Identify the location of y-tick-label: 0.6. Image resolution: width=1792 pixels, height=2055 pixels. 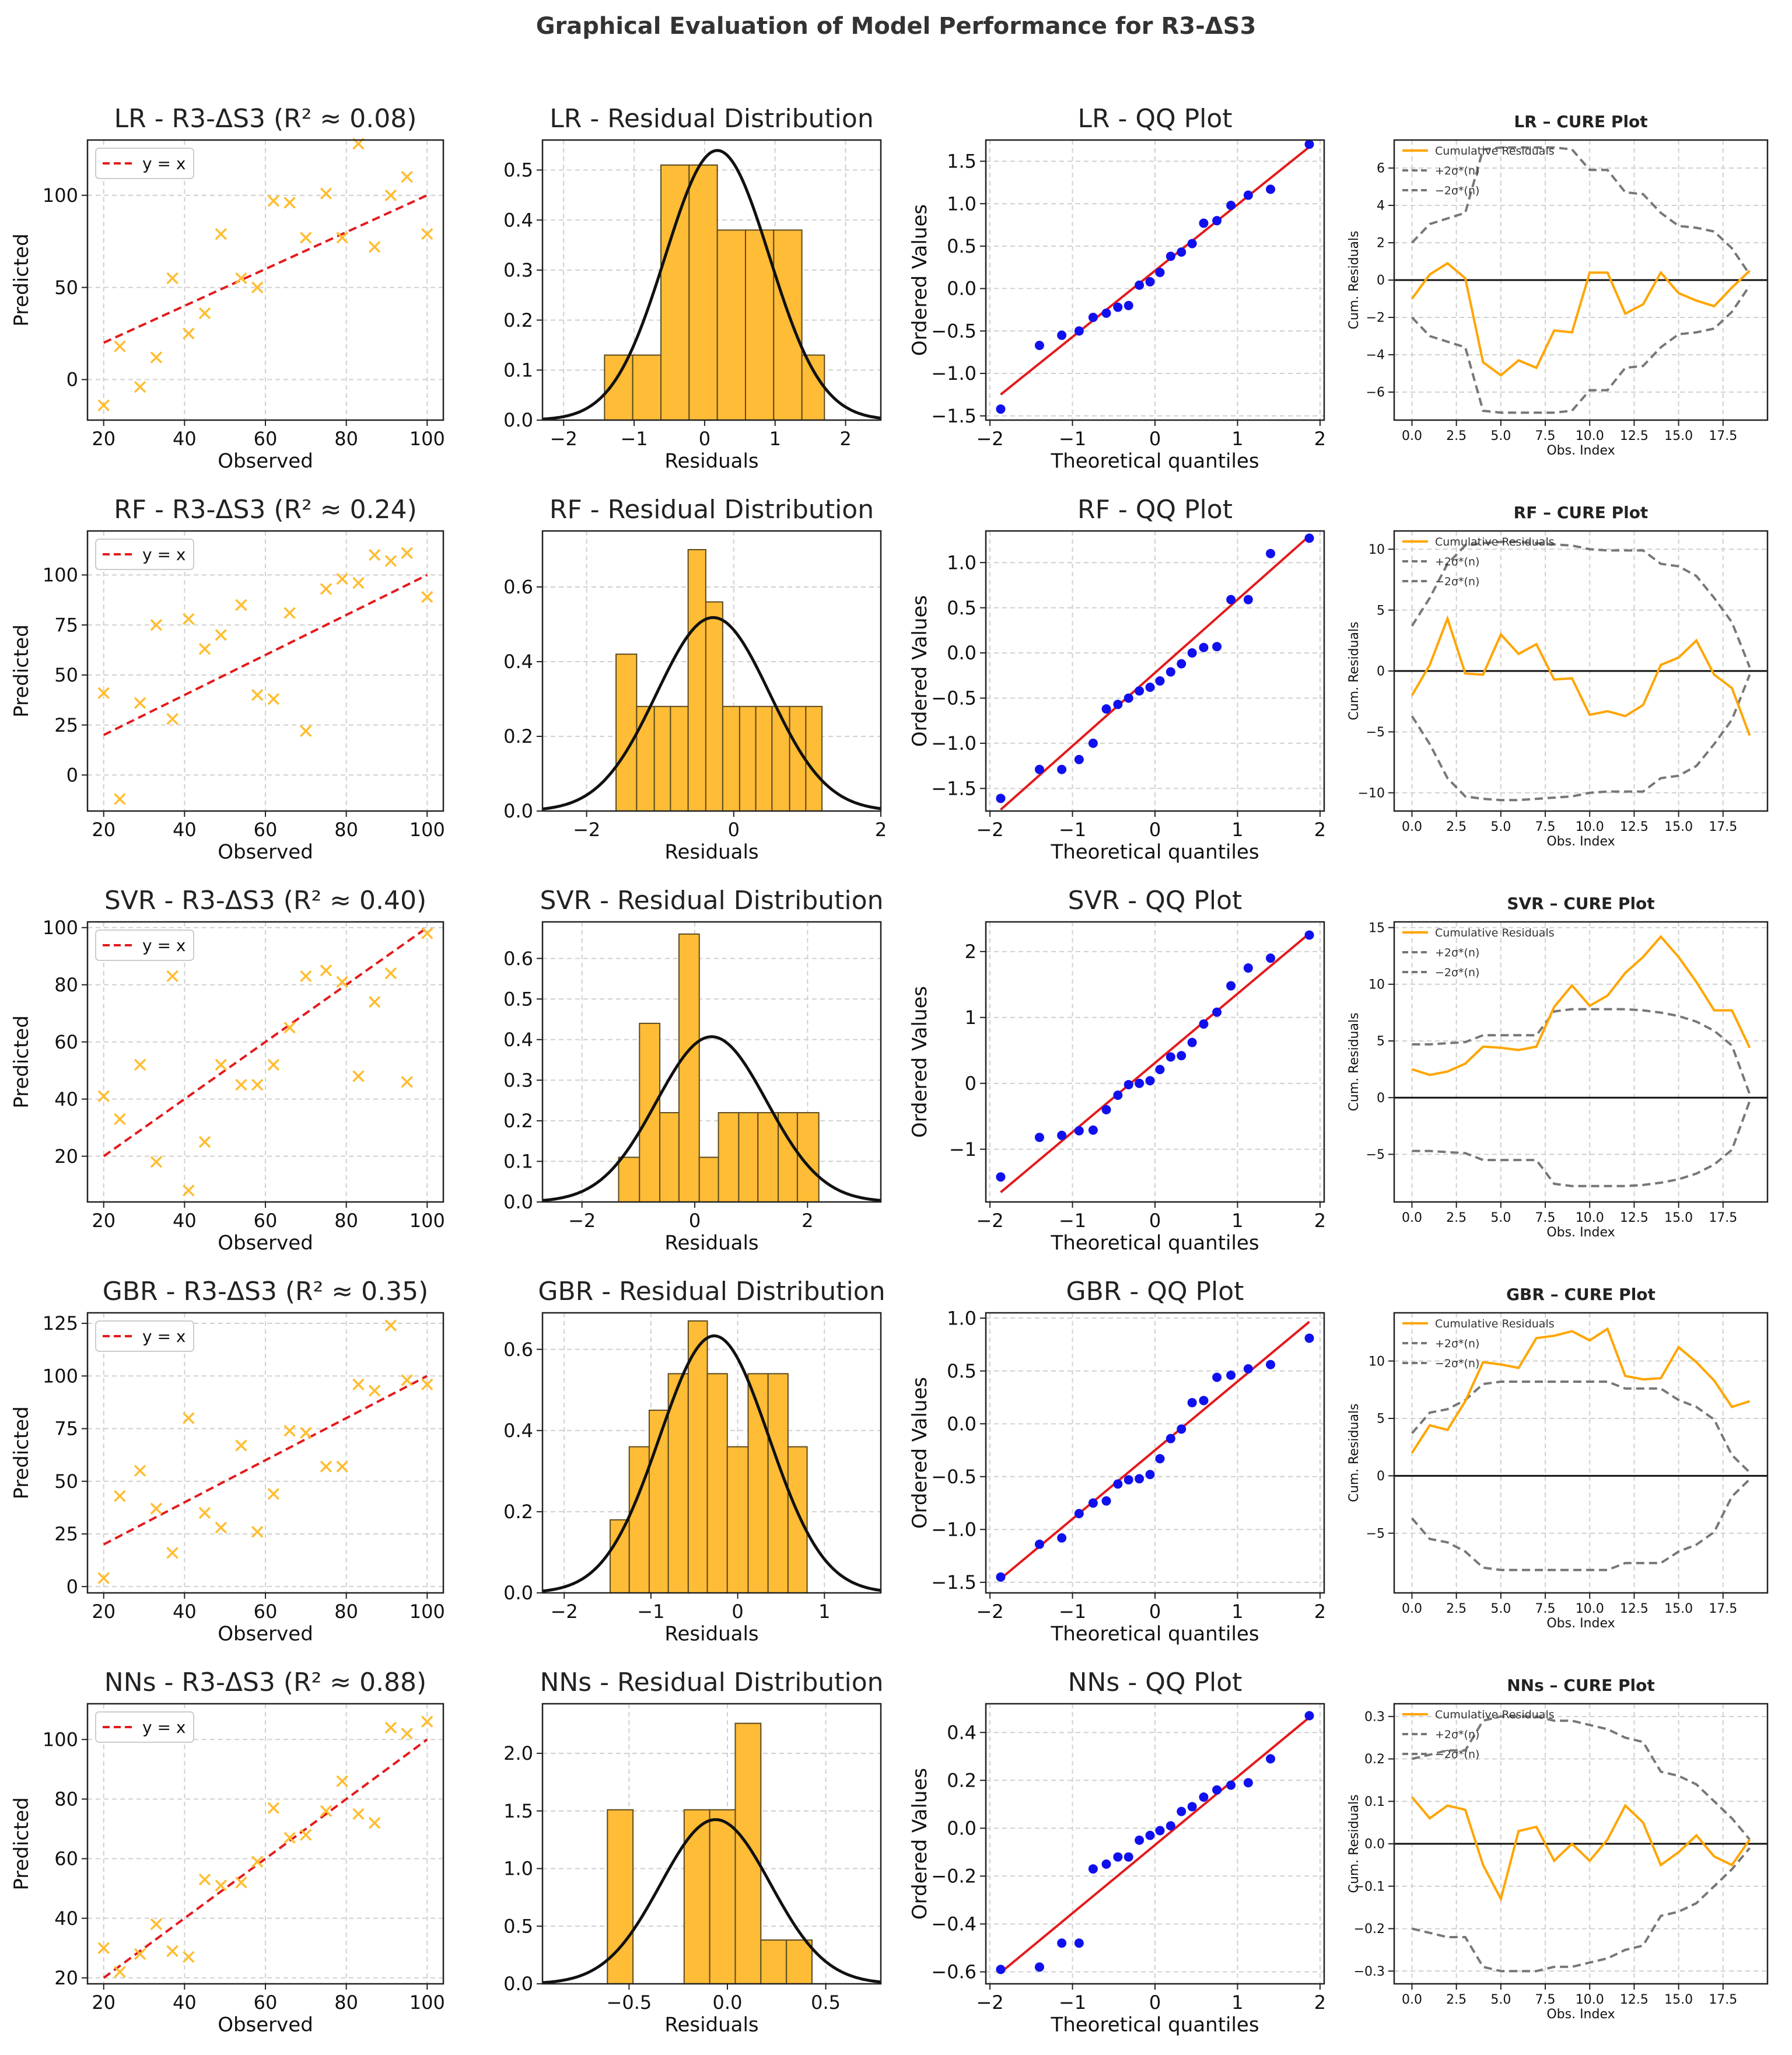
(518, 587).